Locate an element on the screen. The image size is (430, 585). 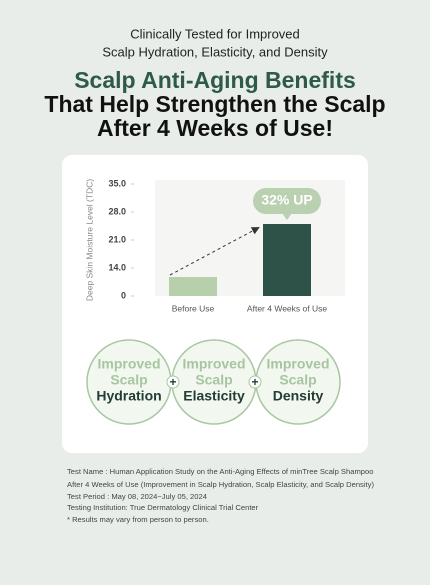
y-tick-label: 35.0 is located at coordinates (117, 183).